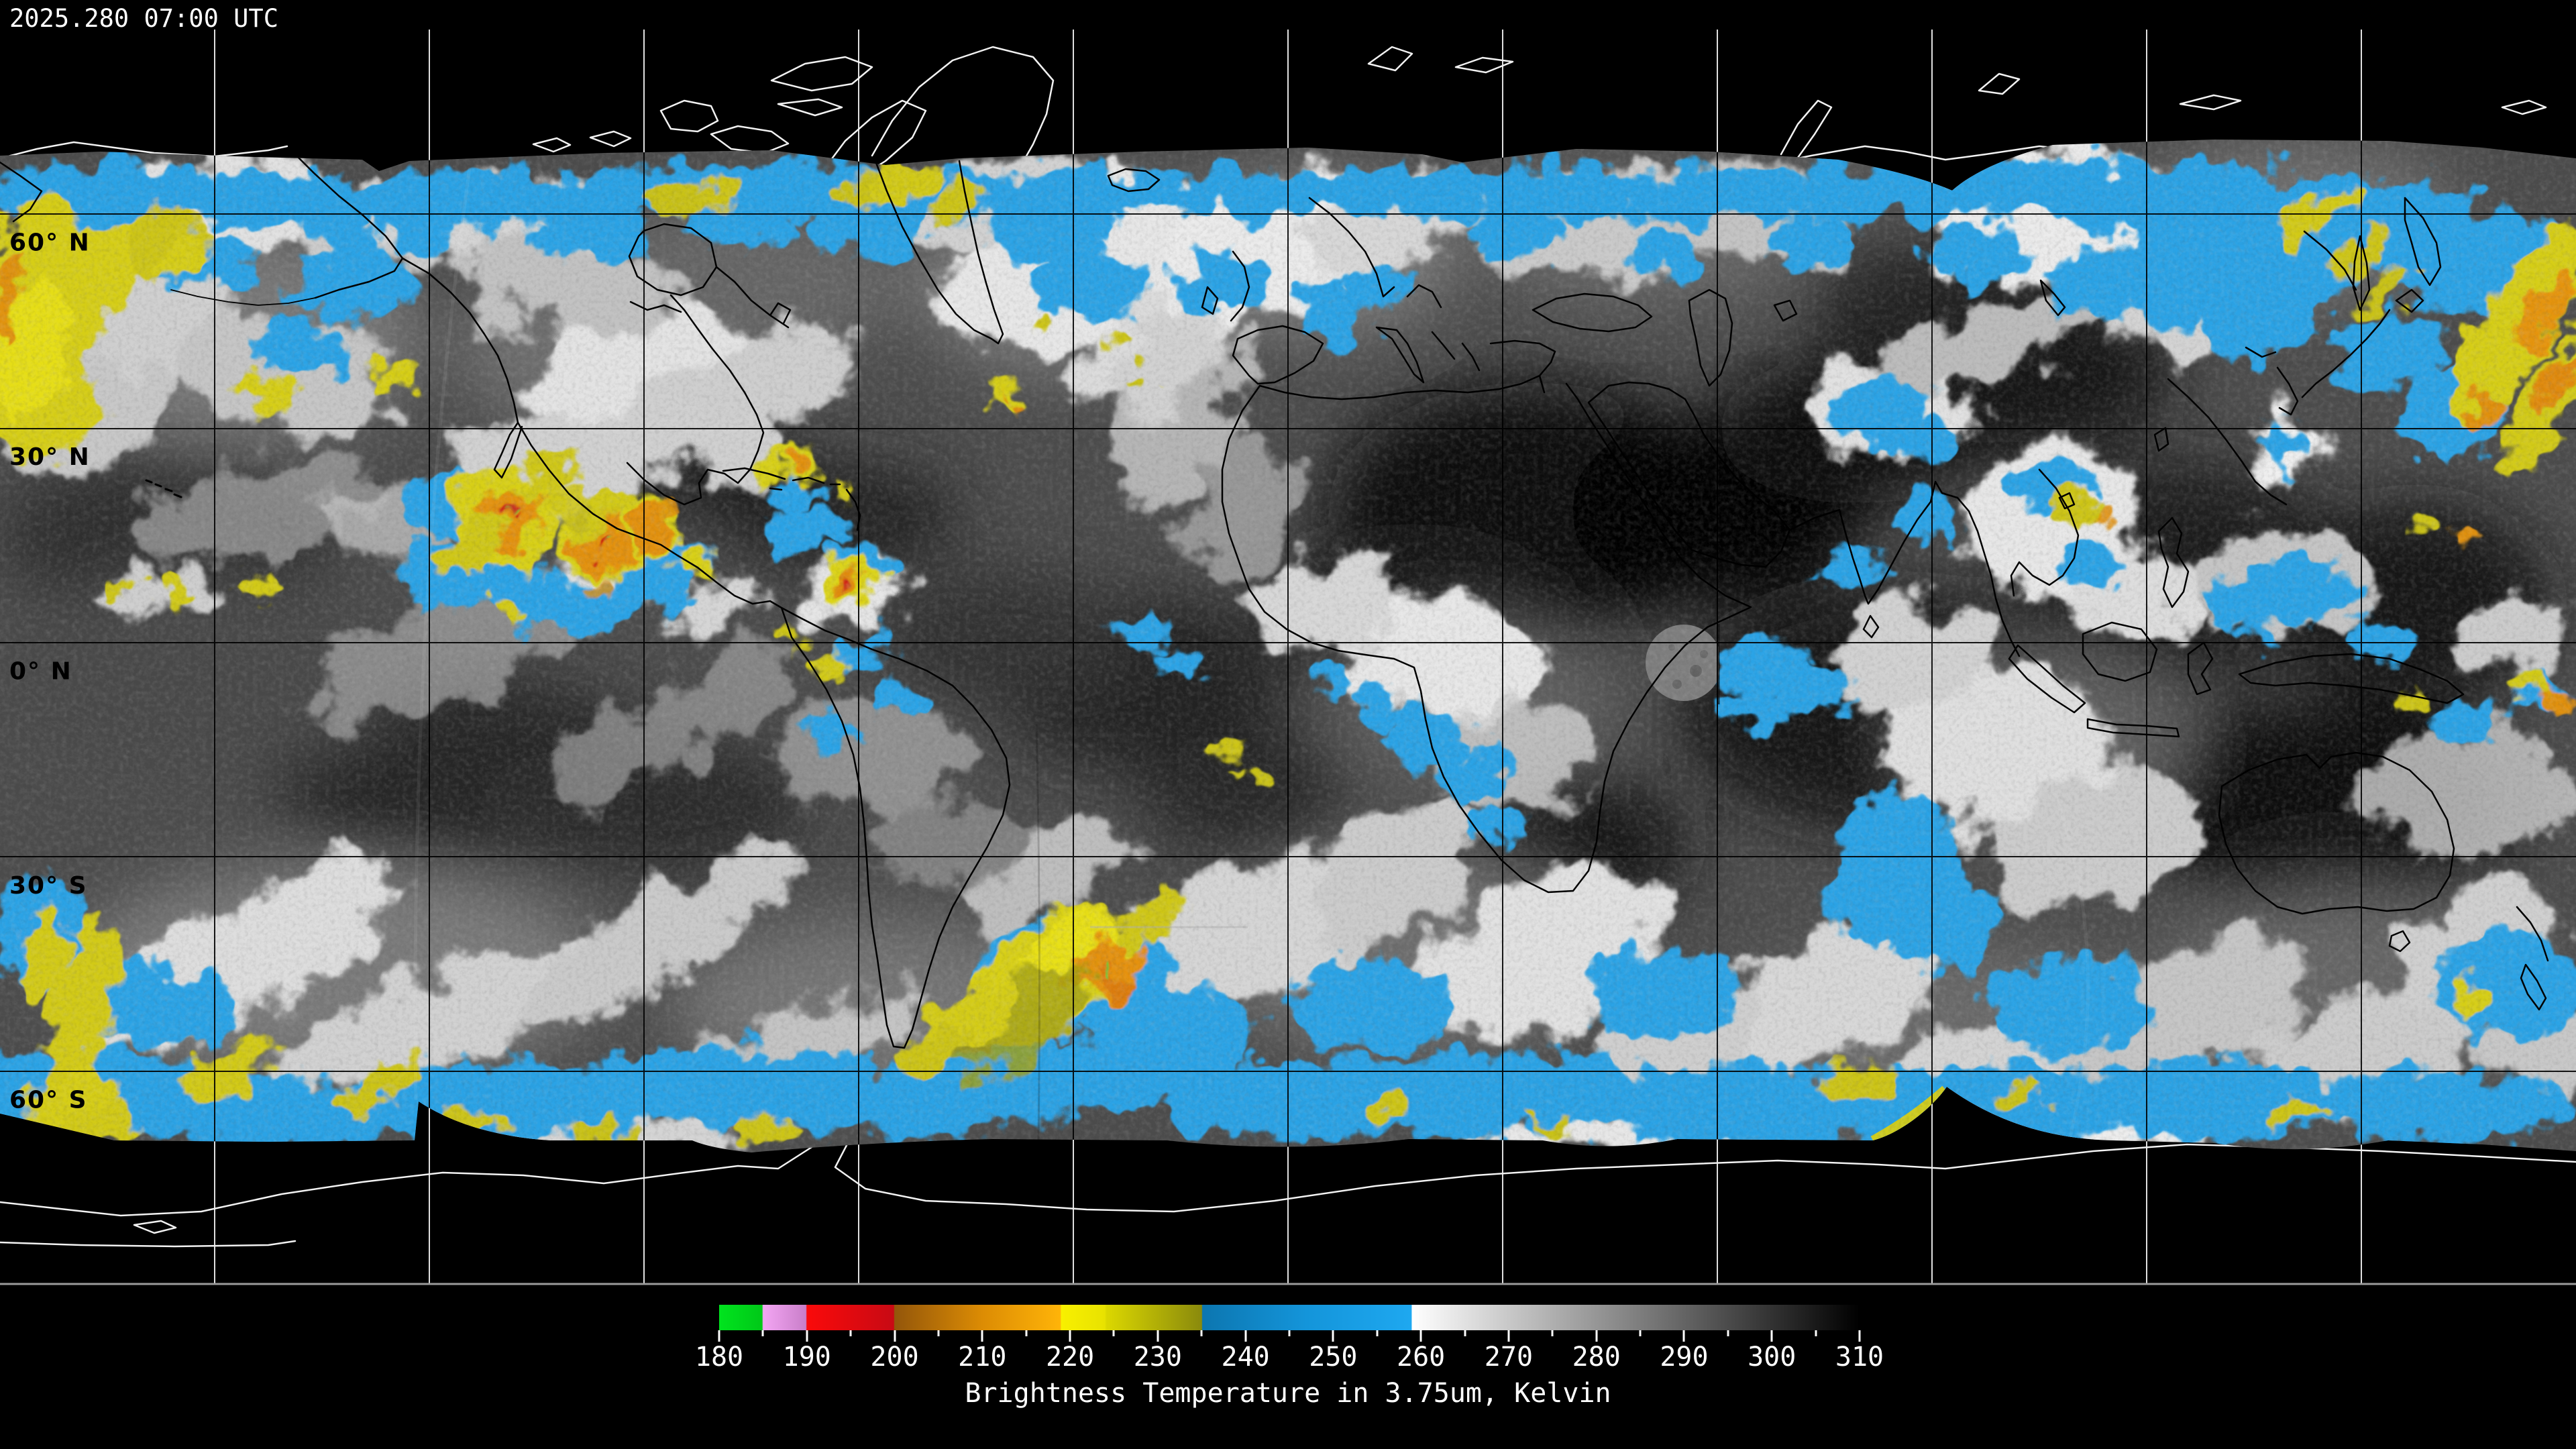 The width and height of the screenshot is (2576, 1449). Describe the element at coordinates (40, 672) in the screenshot. I see `latitude-label: 0° N` at that location.